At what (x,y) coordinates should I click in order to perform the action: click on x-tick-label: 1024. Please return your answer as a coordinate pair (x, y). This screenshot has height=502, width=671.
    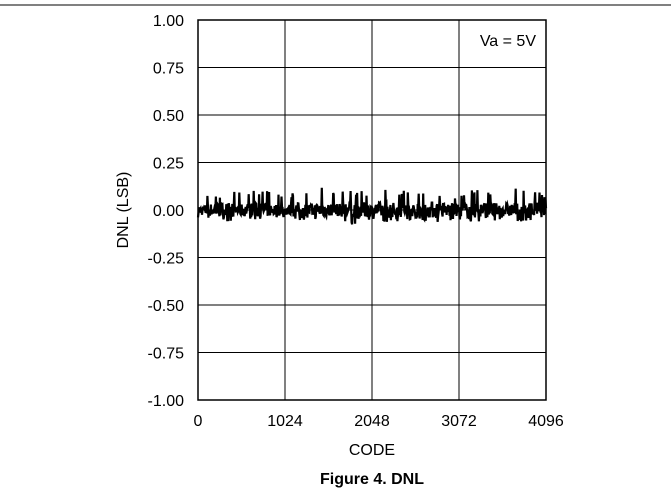
    Looking at the image, I should click on (285, 421).